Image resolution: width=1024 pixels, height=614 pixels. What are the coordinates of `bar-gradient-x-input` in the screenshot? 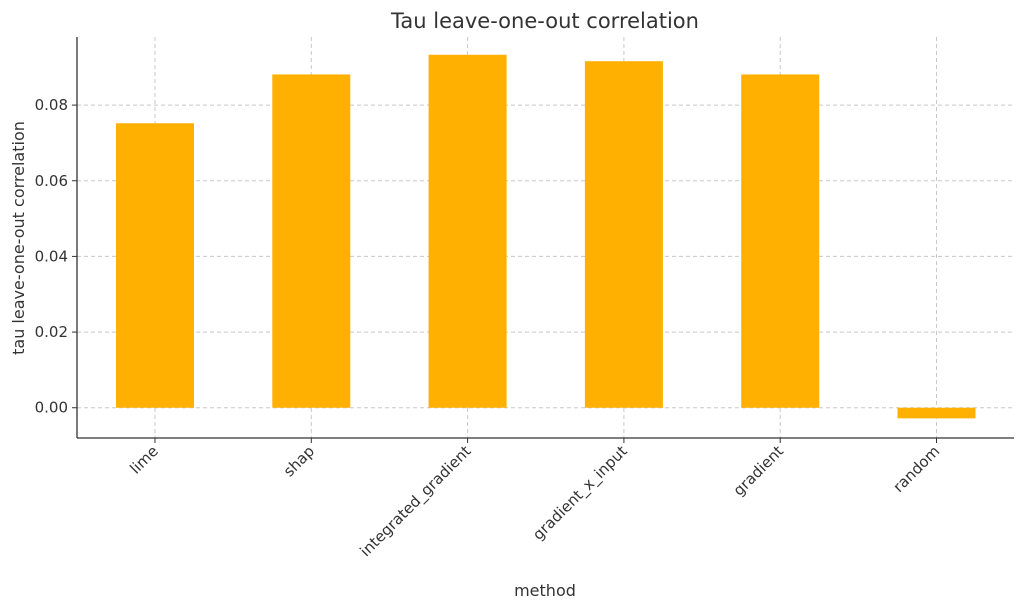 It's located at (623, 234).